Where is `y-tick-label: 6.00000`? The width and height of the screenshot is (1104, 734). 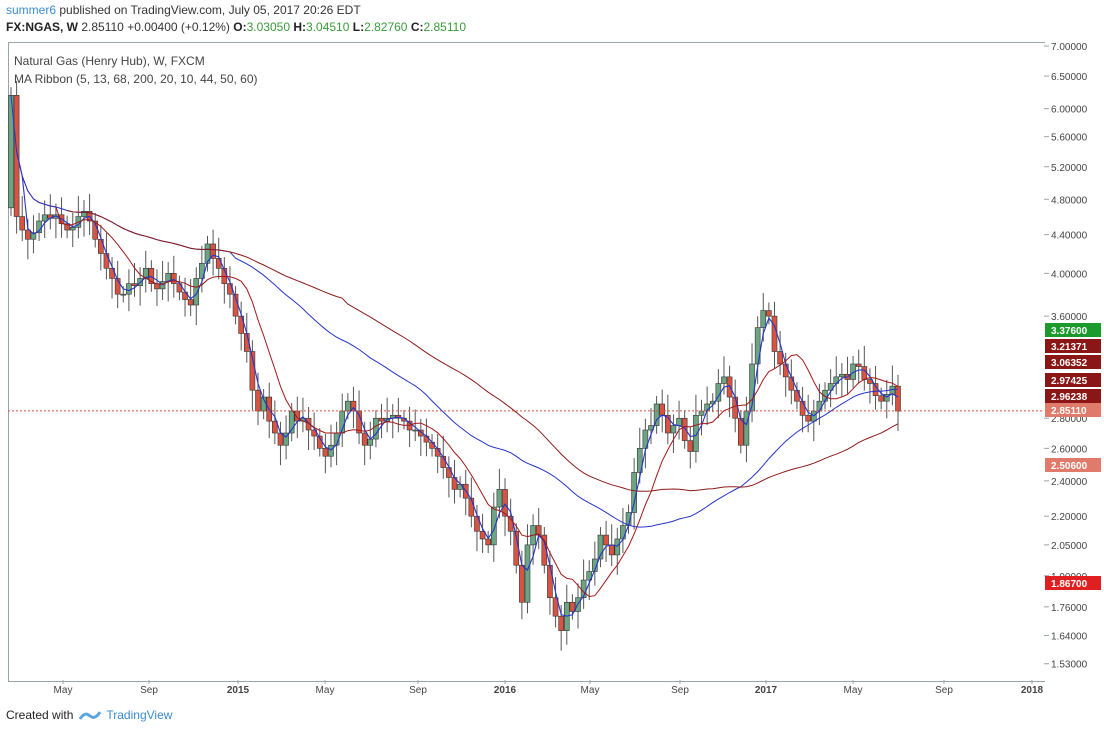
y-tick-label: 6.00000 is located at coordinates (1069, 110).